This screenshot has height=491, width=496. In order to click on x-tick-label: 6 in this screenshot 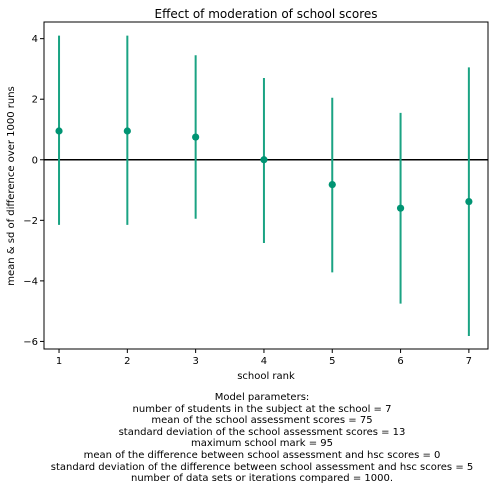, I will do `click(400, 361)`.